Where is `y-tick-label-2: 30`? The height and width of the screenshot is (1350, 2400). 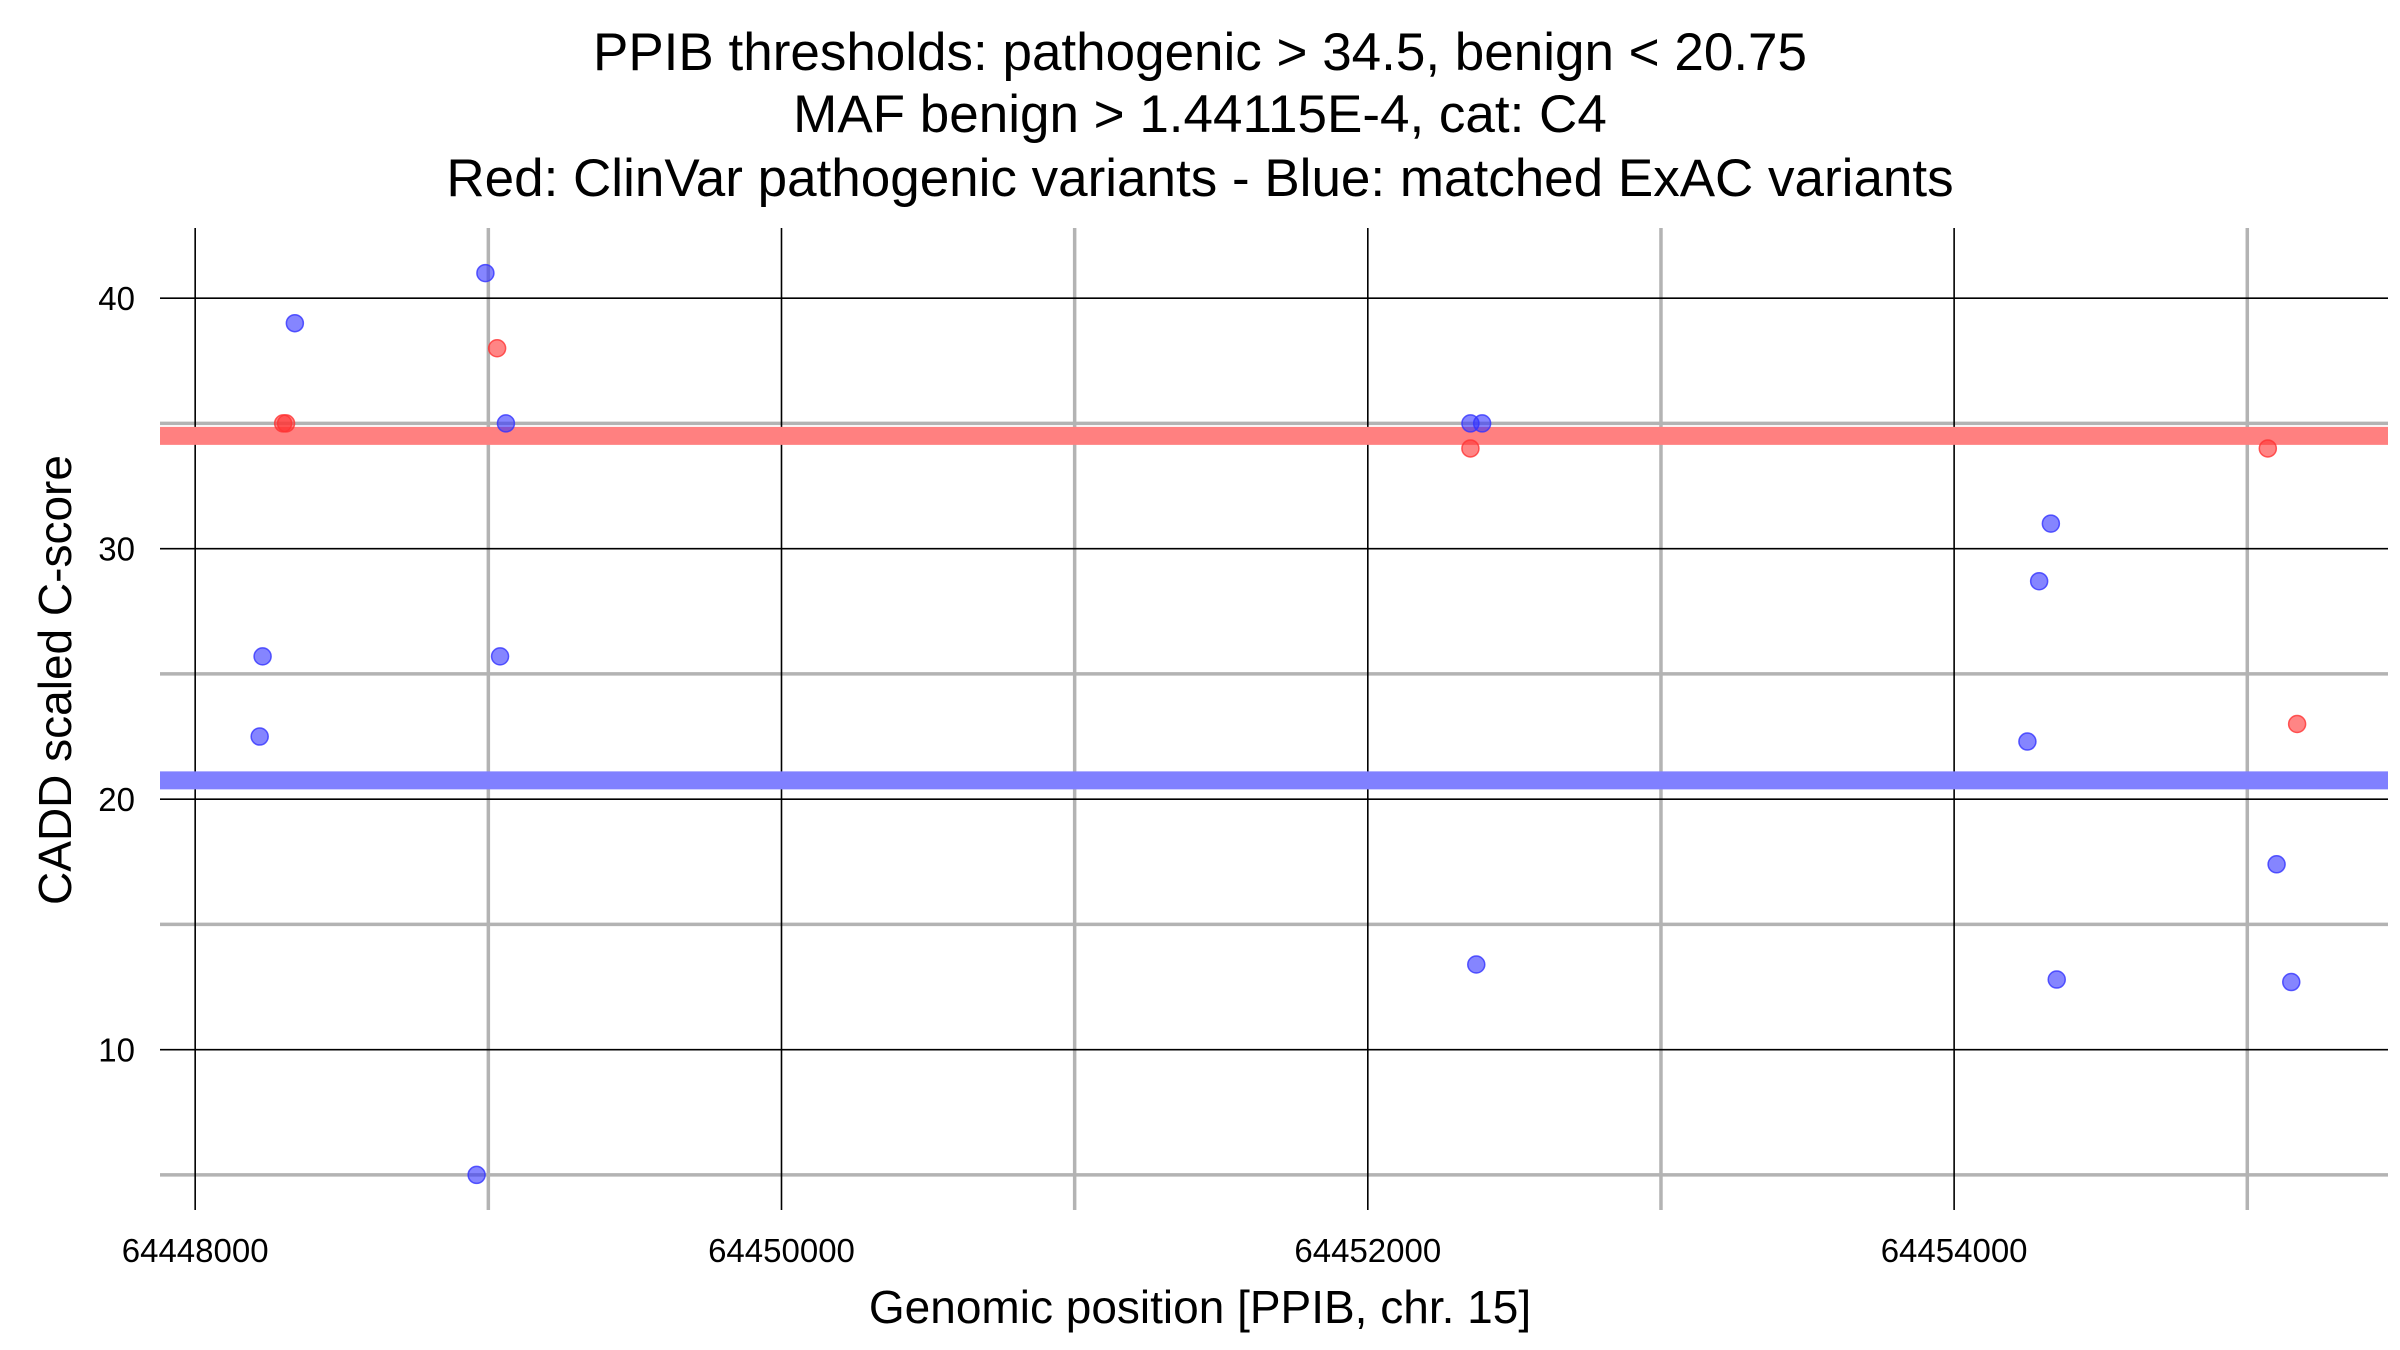 y-tick-label-2: 30 is located at coordinates (116, 549).